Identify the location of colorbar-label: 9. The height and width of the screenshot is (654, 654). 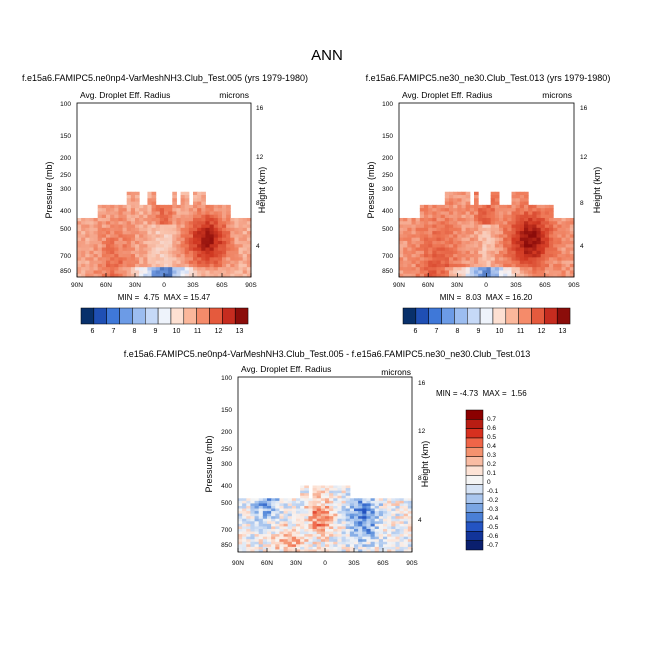
(479, 331).